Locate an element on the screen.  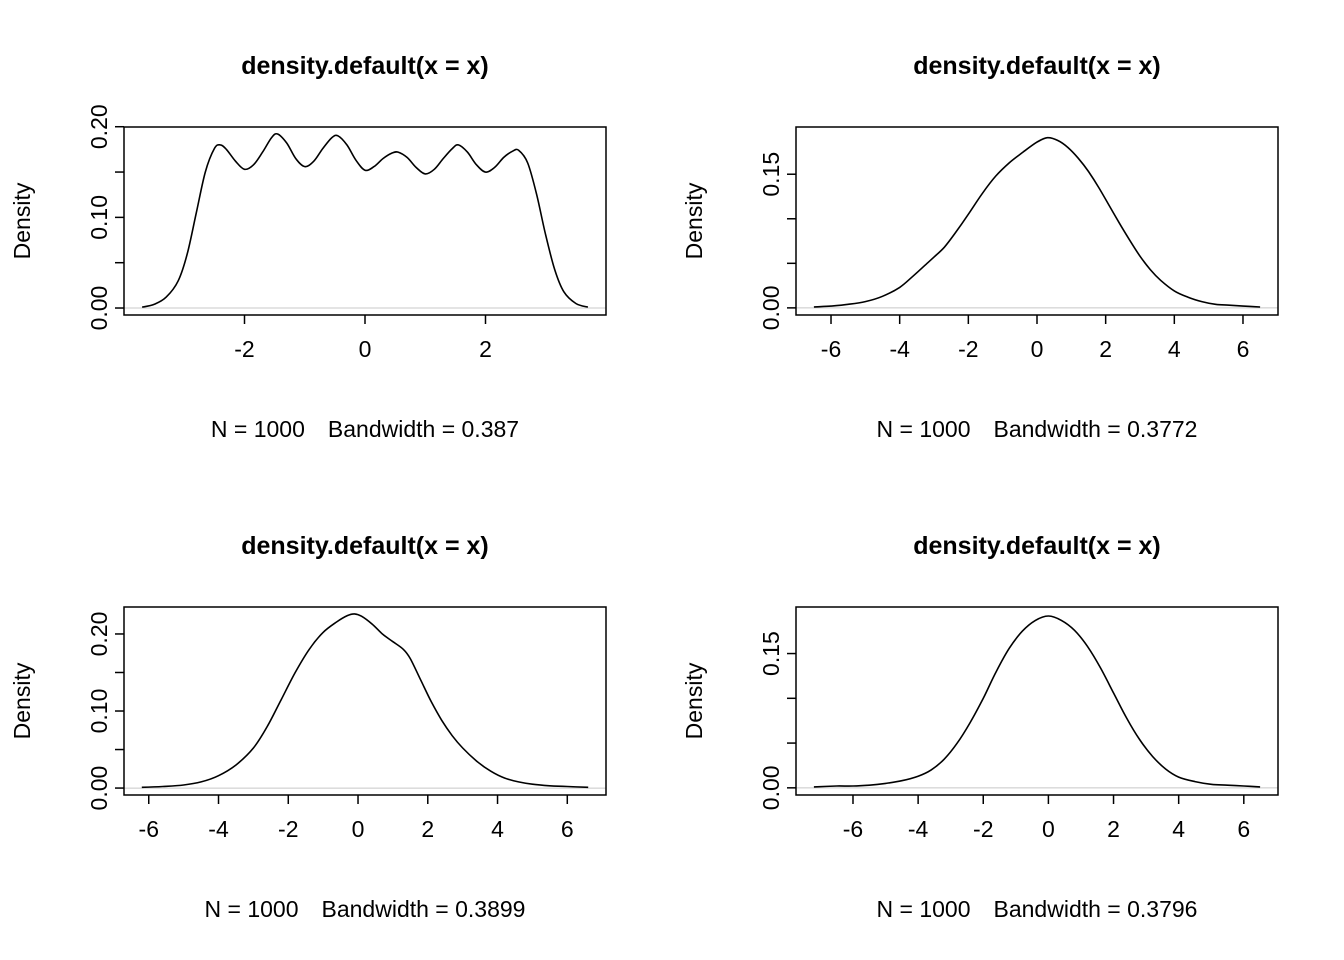
x-axis-caption: N = 1000 Bandwidth = 0.387 is located at coordinates (365, 429).